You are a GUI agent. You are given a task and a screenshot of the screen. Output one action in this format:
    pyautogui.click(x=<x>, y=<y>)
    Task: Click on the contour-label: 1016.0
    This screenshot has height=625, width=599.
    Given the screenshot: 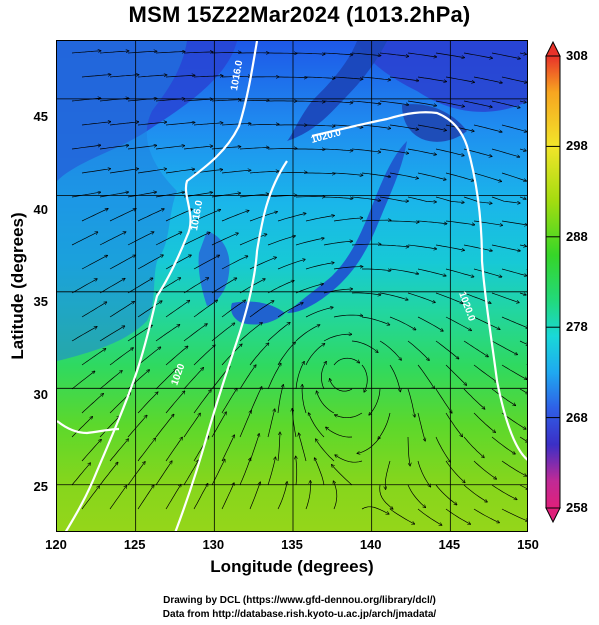 What is the action you would take?
    pyautogui.click(x=197, y=215)
    